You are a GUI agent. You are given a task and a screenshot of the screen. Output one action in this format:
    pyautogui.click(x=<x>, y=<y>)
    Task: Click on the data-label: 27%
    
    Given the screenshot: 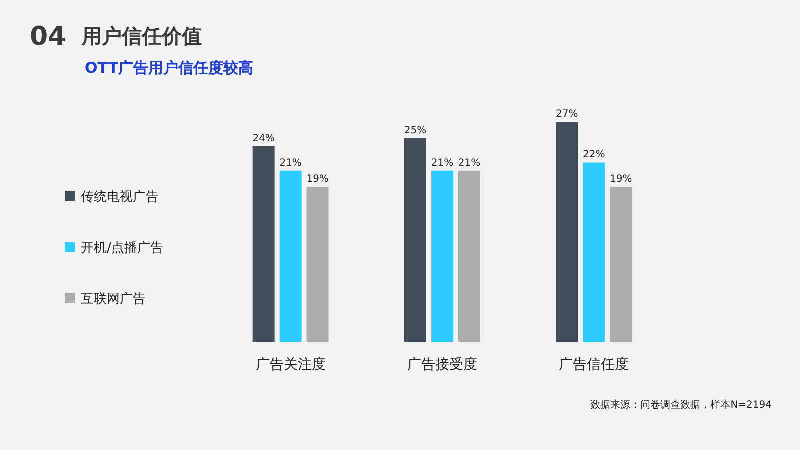 What is the action you would take?
    pyautogui.click(x=567, y=114)
    